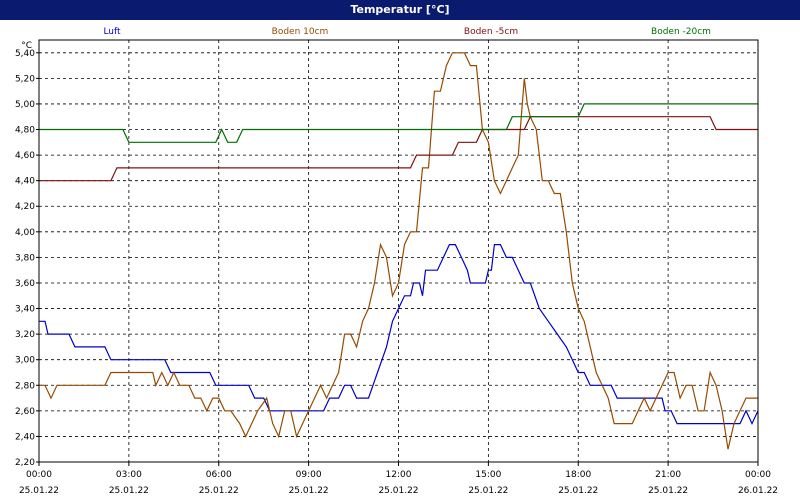 Image resolution: width=800 pixels, height=500 pixels. I want to click on y-tick-label: 2,40, so click(25, 437).